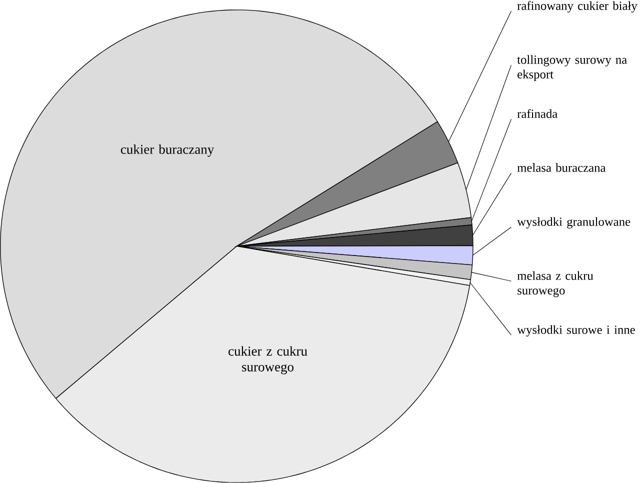 The height and width of the screenshot is (483, 642). I want to click on slice-label: melasa buraczana, so click(561, 167).